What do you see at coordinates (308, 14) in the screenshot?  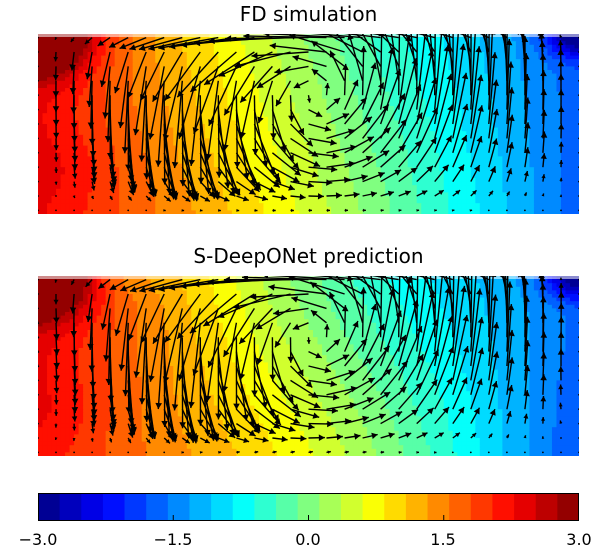 I see `chart-title-fd: FD simulation` at bounding box center [308, 14].